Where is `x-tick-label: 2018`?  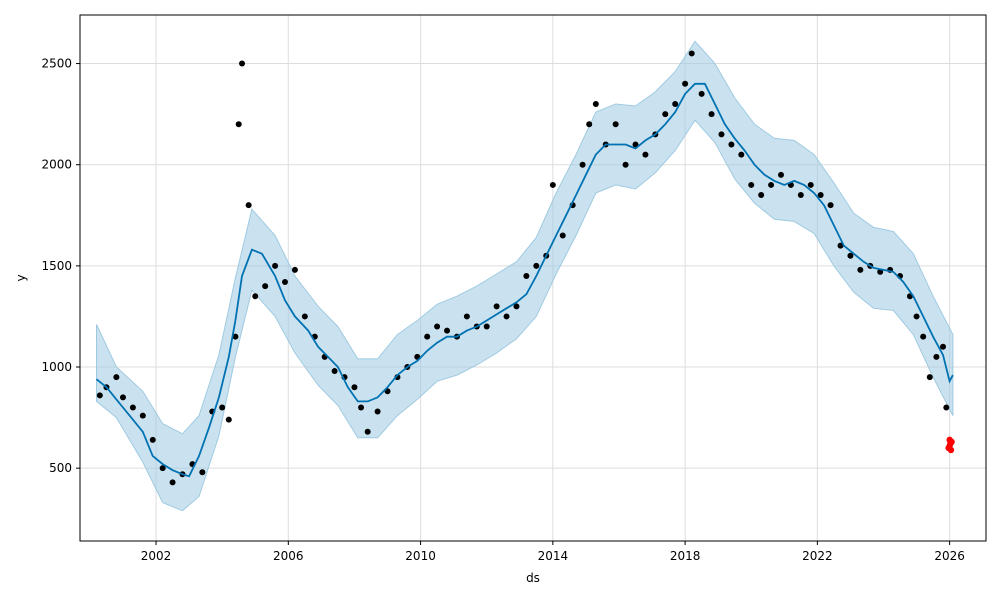
x-tick-label: 2018 is located at coordinates (685, 556).